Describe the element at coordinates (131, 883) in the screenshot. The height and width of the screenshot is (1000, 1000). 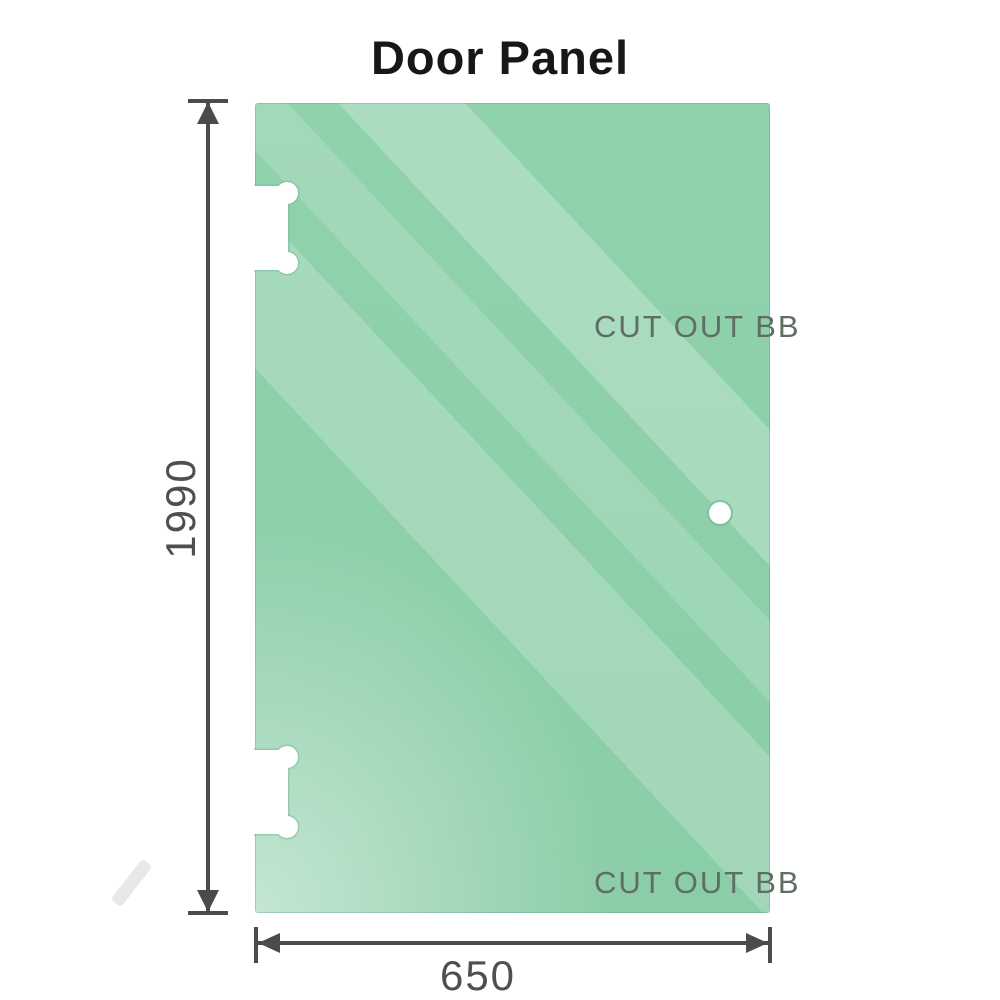
I see `watermark-smudge` at that location.